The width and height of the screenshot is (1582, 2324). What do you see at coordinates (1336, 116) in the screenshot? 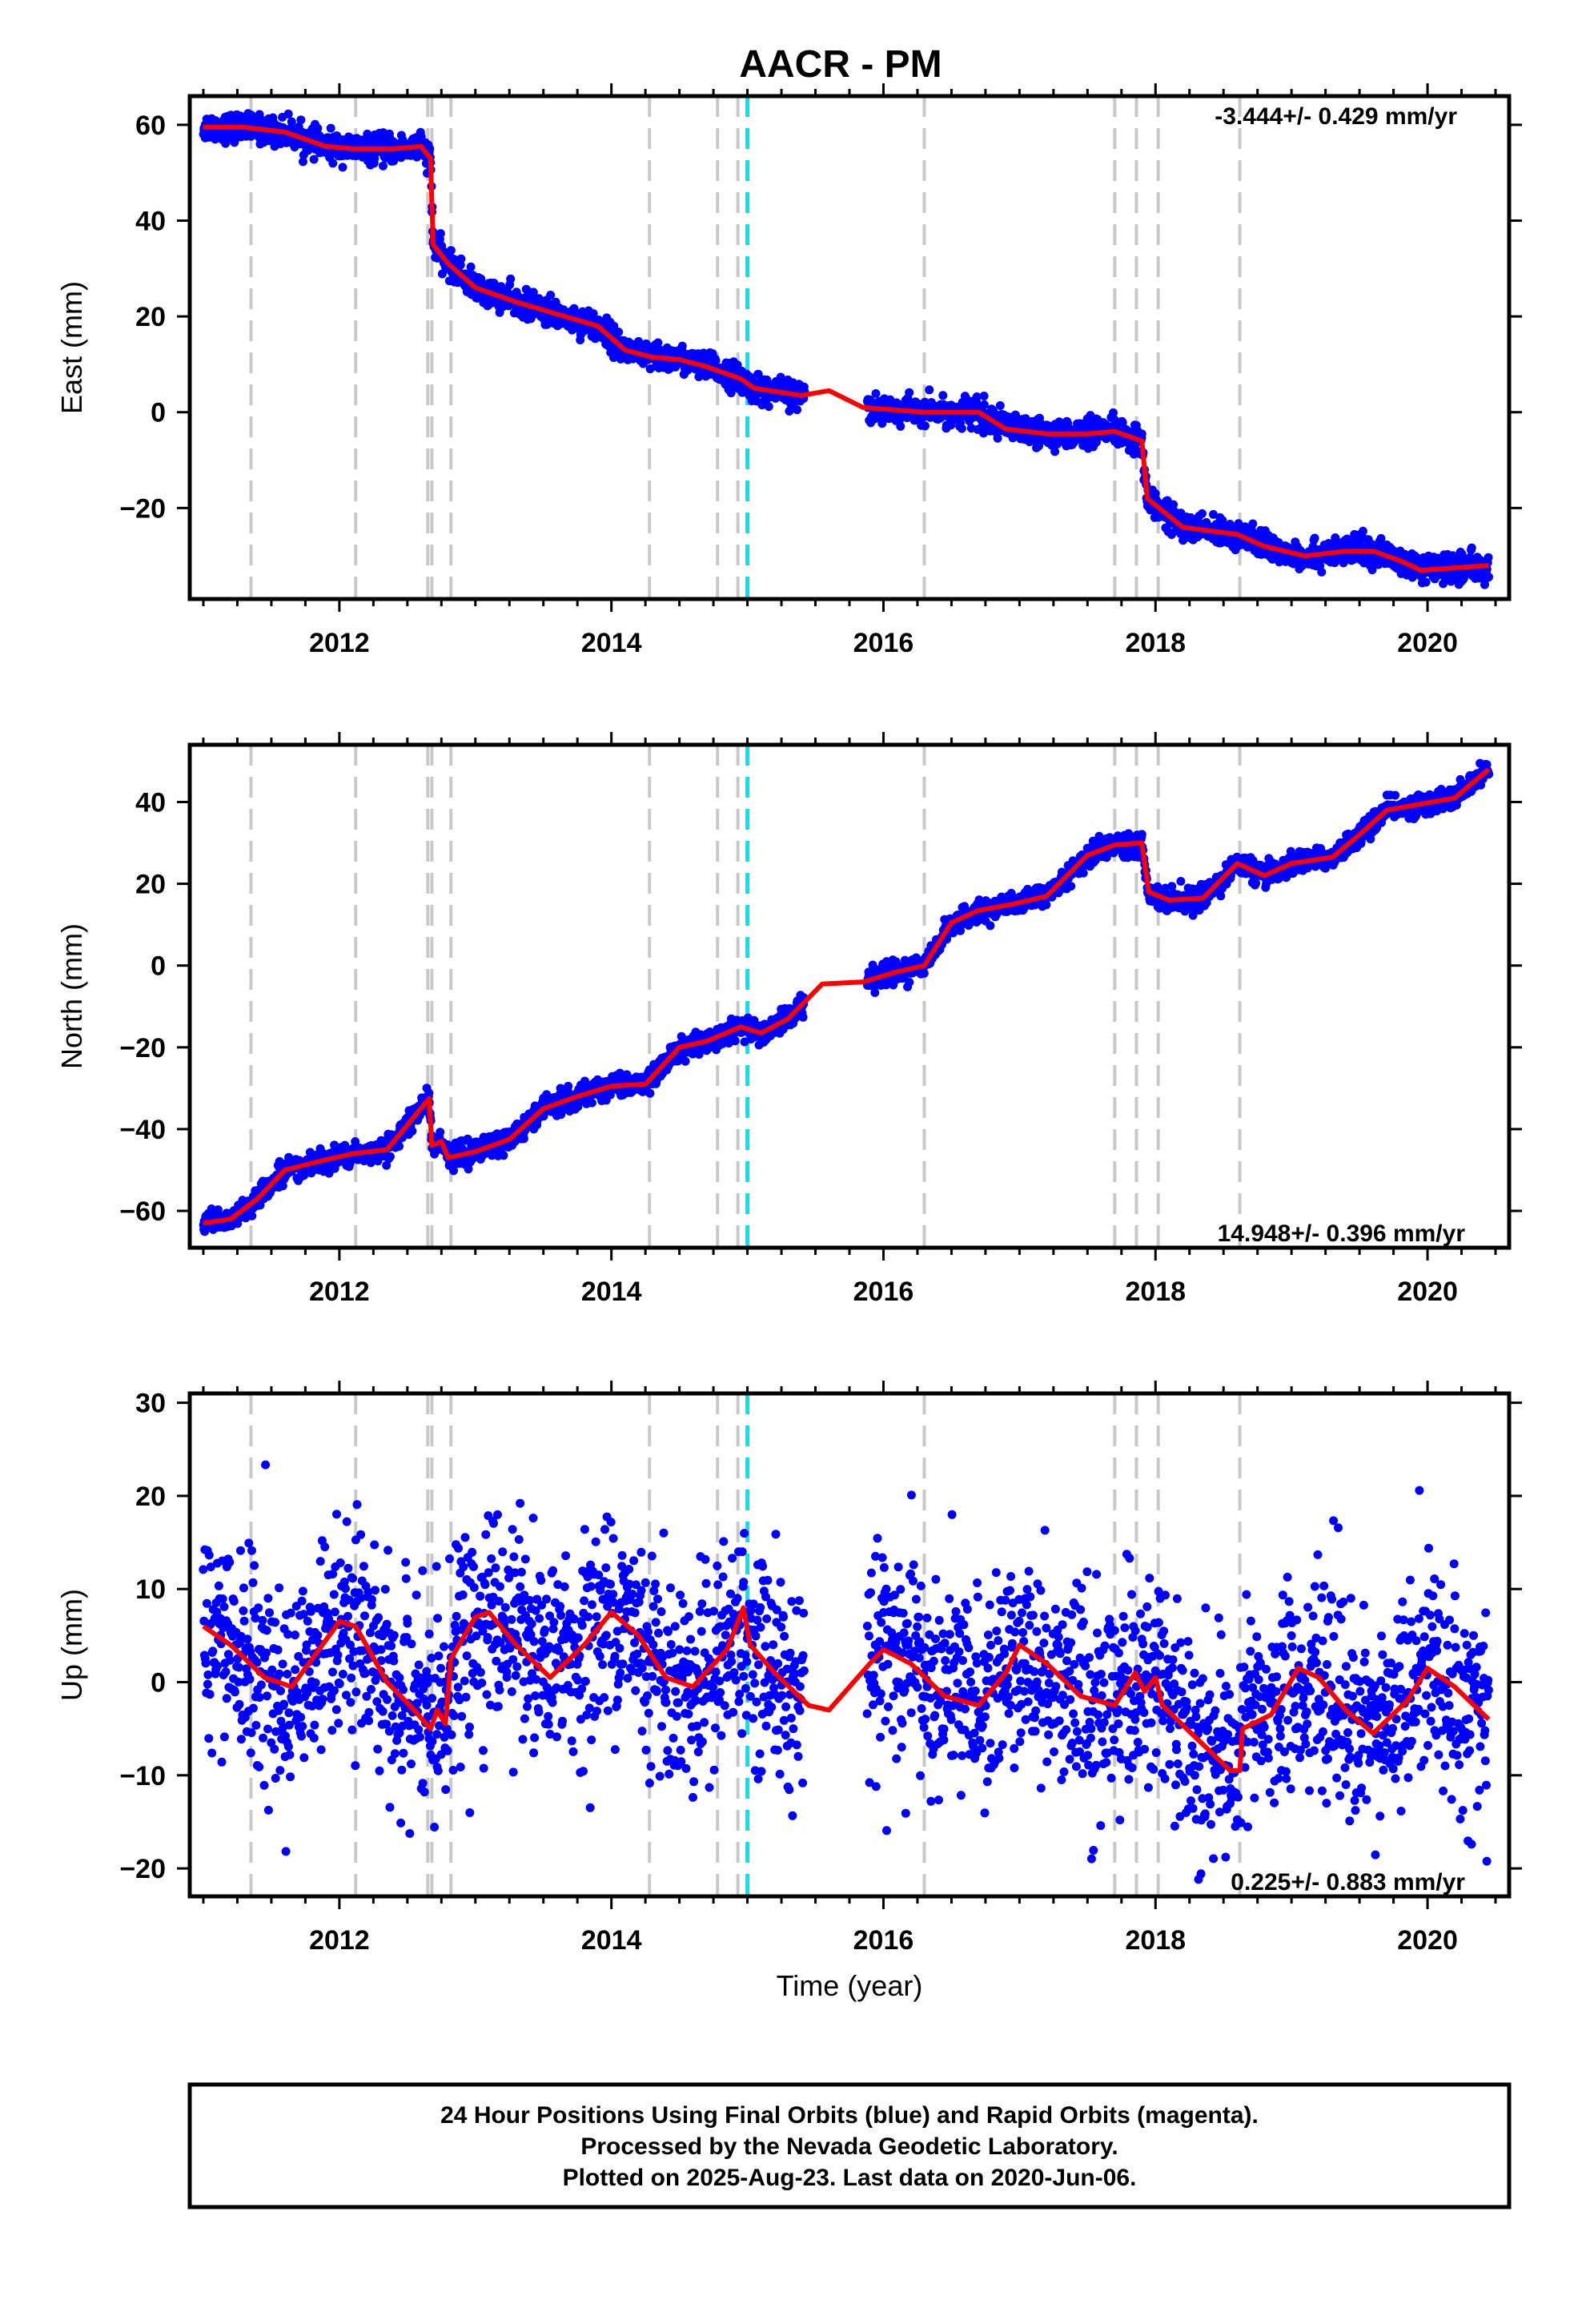
I see `east-rate-label: -3.444+/- 0.429 mm/yr` at bounding box center [1336, 116].